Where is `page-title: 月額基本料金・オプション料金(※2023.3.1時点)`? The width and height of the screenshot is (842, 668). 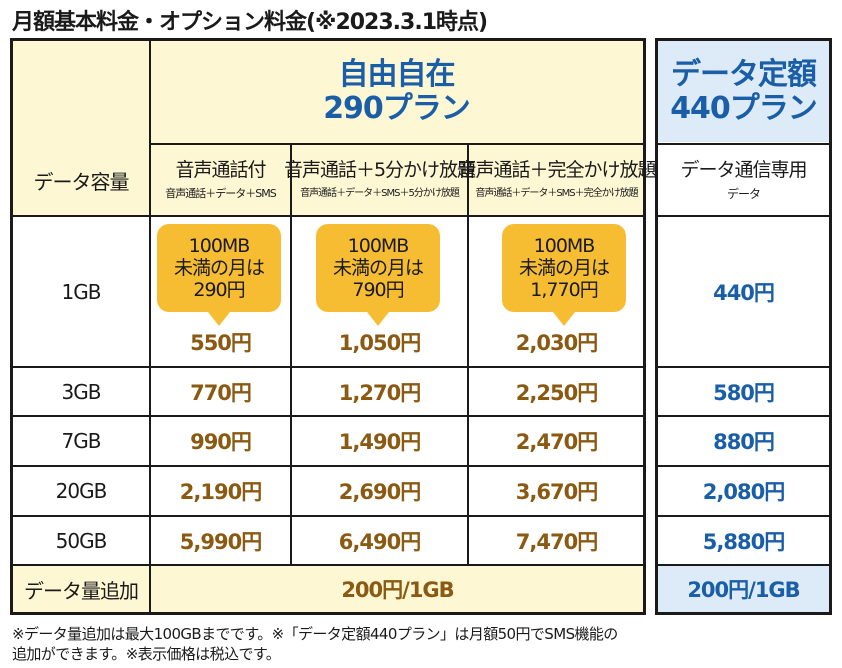 page-title: 月額基本料金・オプション料金(※2023.3.1時点) is located at coordinates (250, 22).